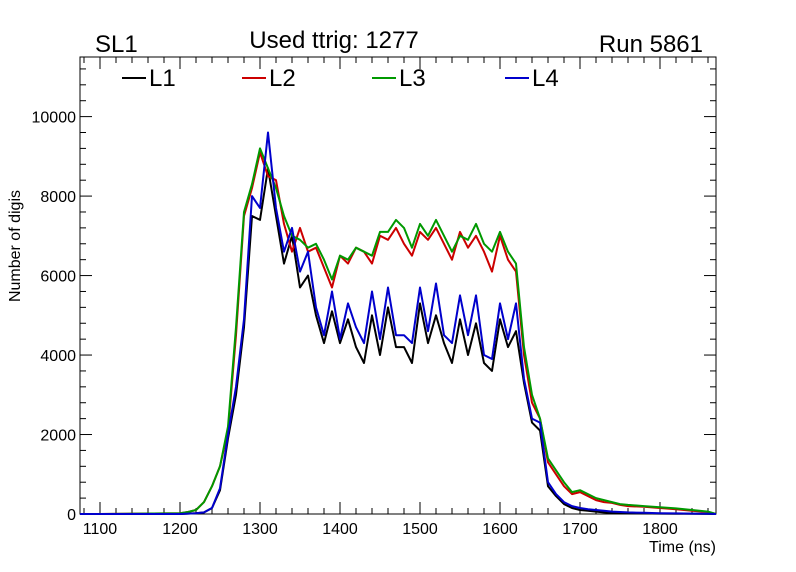  Describe the element at coordinates (412, 78) in the screenshot. I see `legend-label-l3: L3` at that location.